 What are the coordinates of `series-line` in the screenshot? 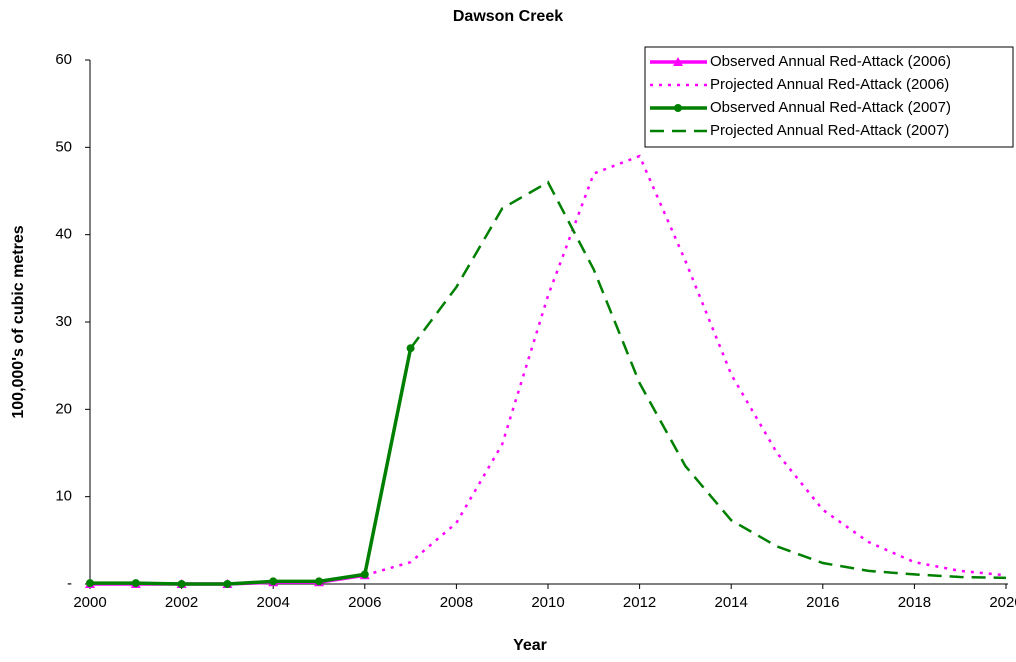 It's located at (251, 466).